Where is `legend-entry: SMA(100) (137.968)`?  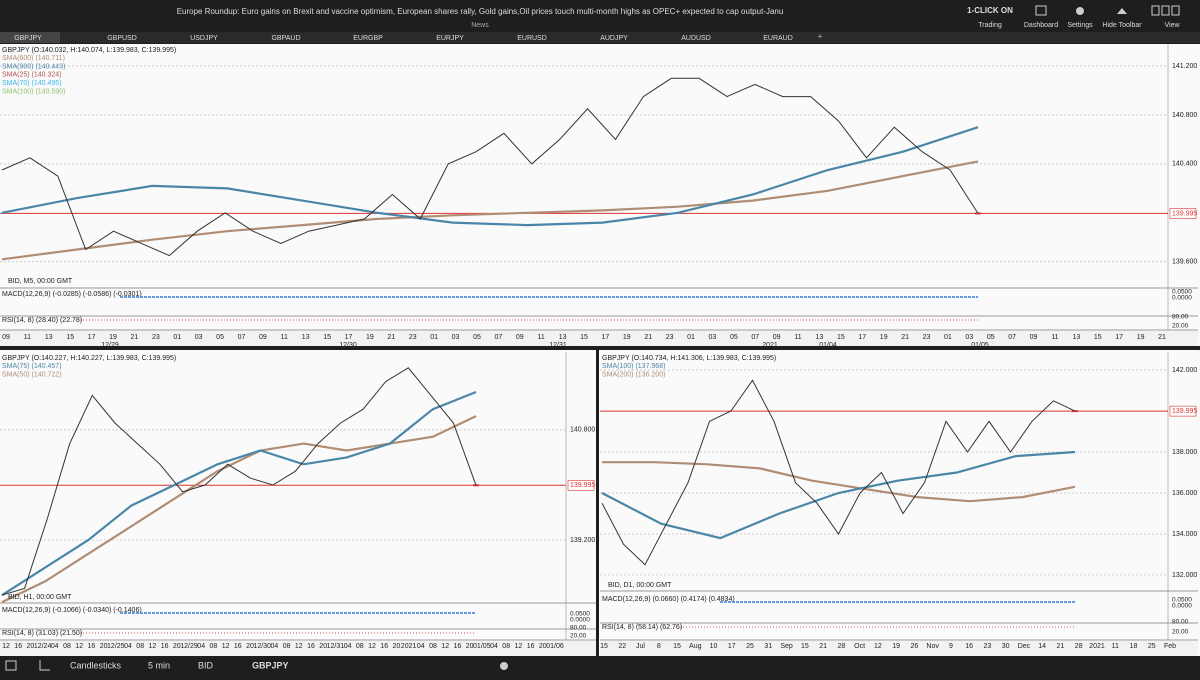
legend-entry: SMA(100) (137.968) is located at coordinates (633, 366).